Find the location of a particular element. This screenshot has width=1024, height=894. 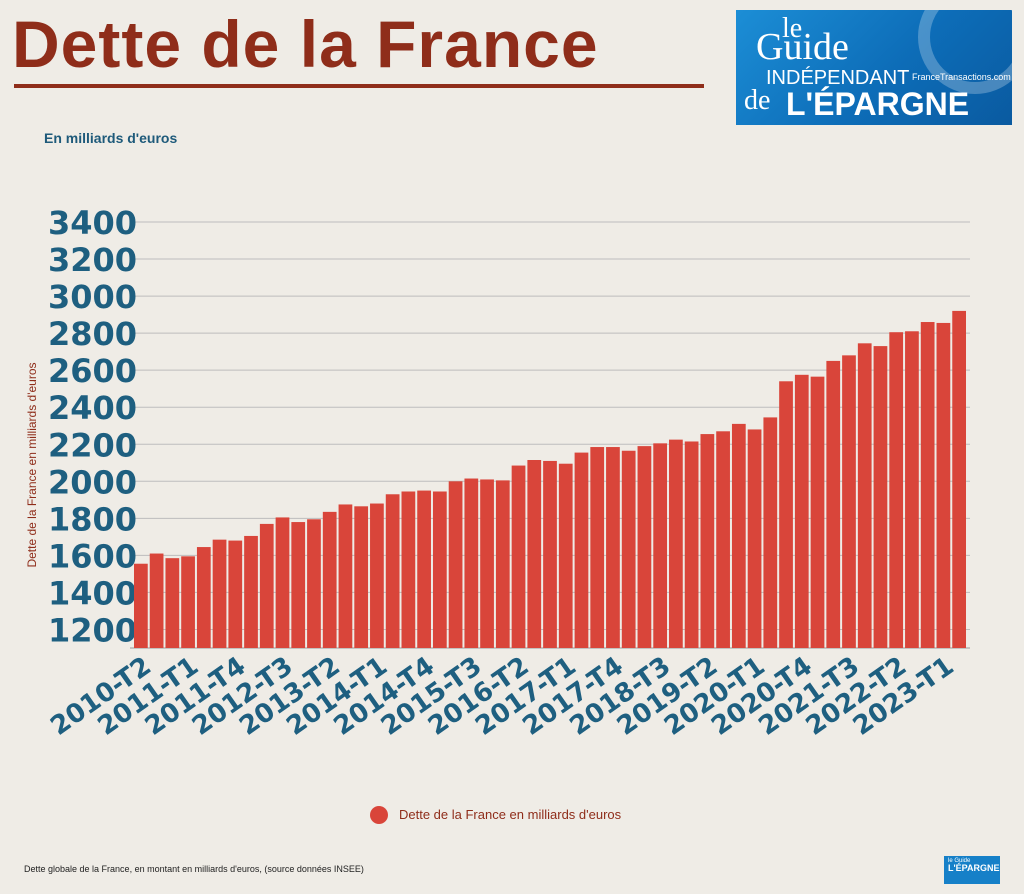

y-tick-label: 2000 is located at coordinates (92, 482).